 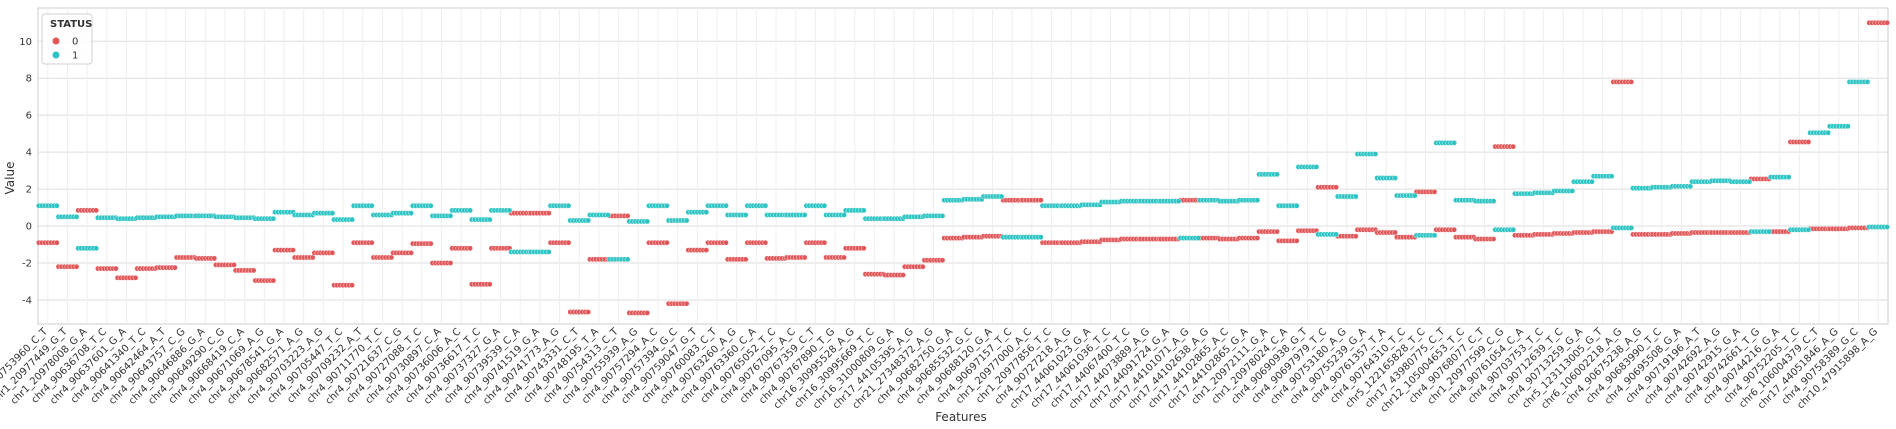 I want to click on legend: STATUS 0 1, so click(x=67, y=39).